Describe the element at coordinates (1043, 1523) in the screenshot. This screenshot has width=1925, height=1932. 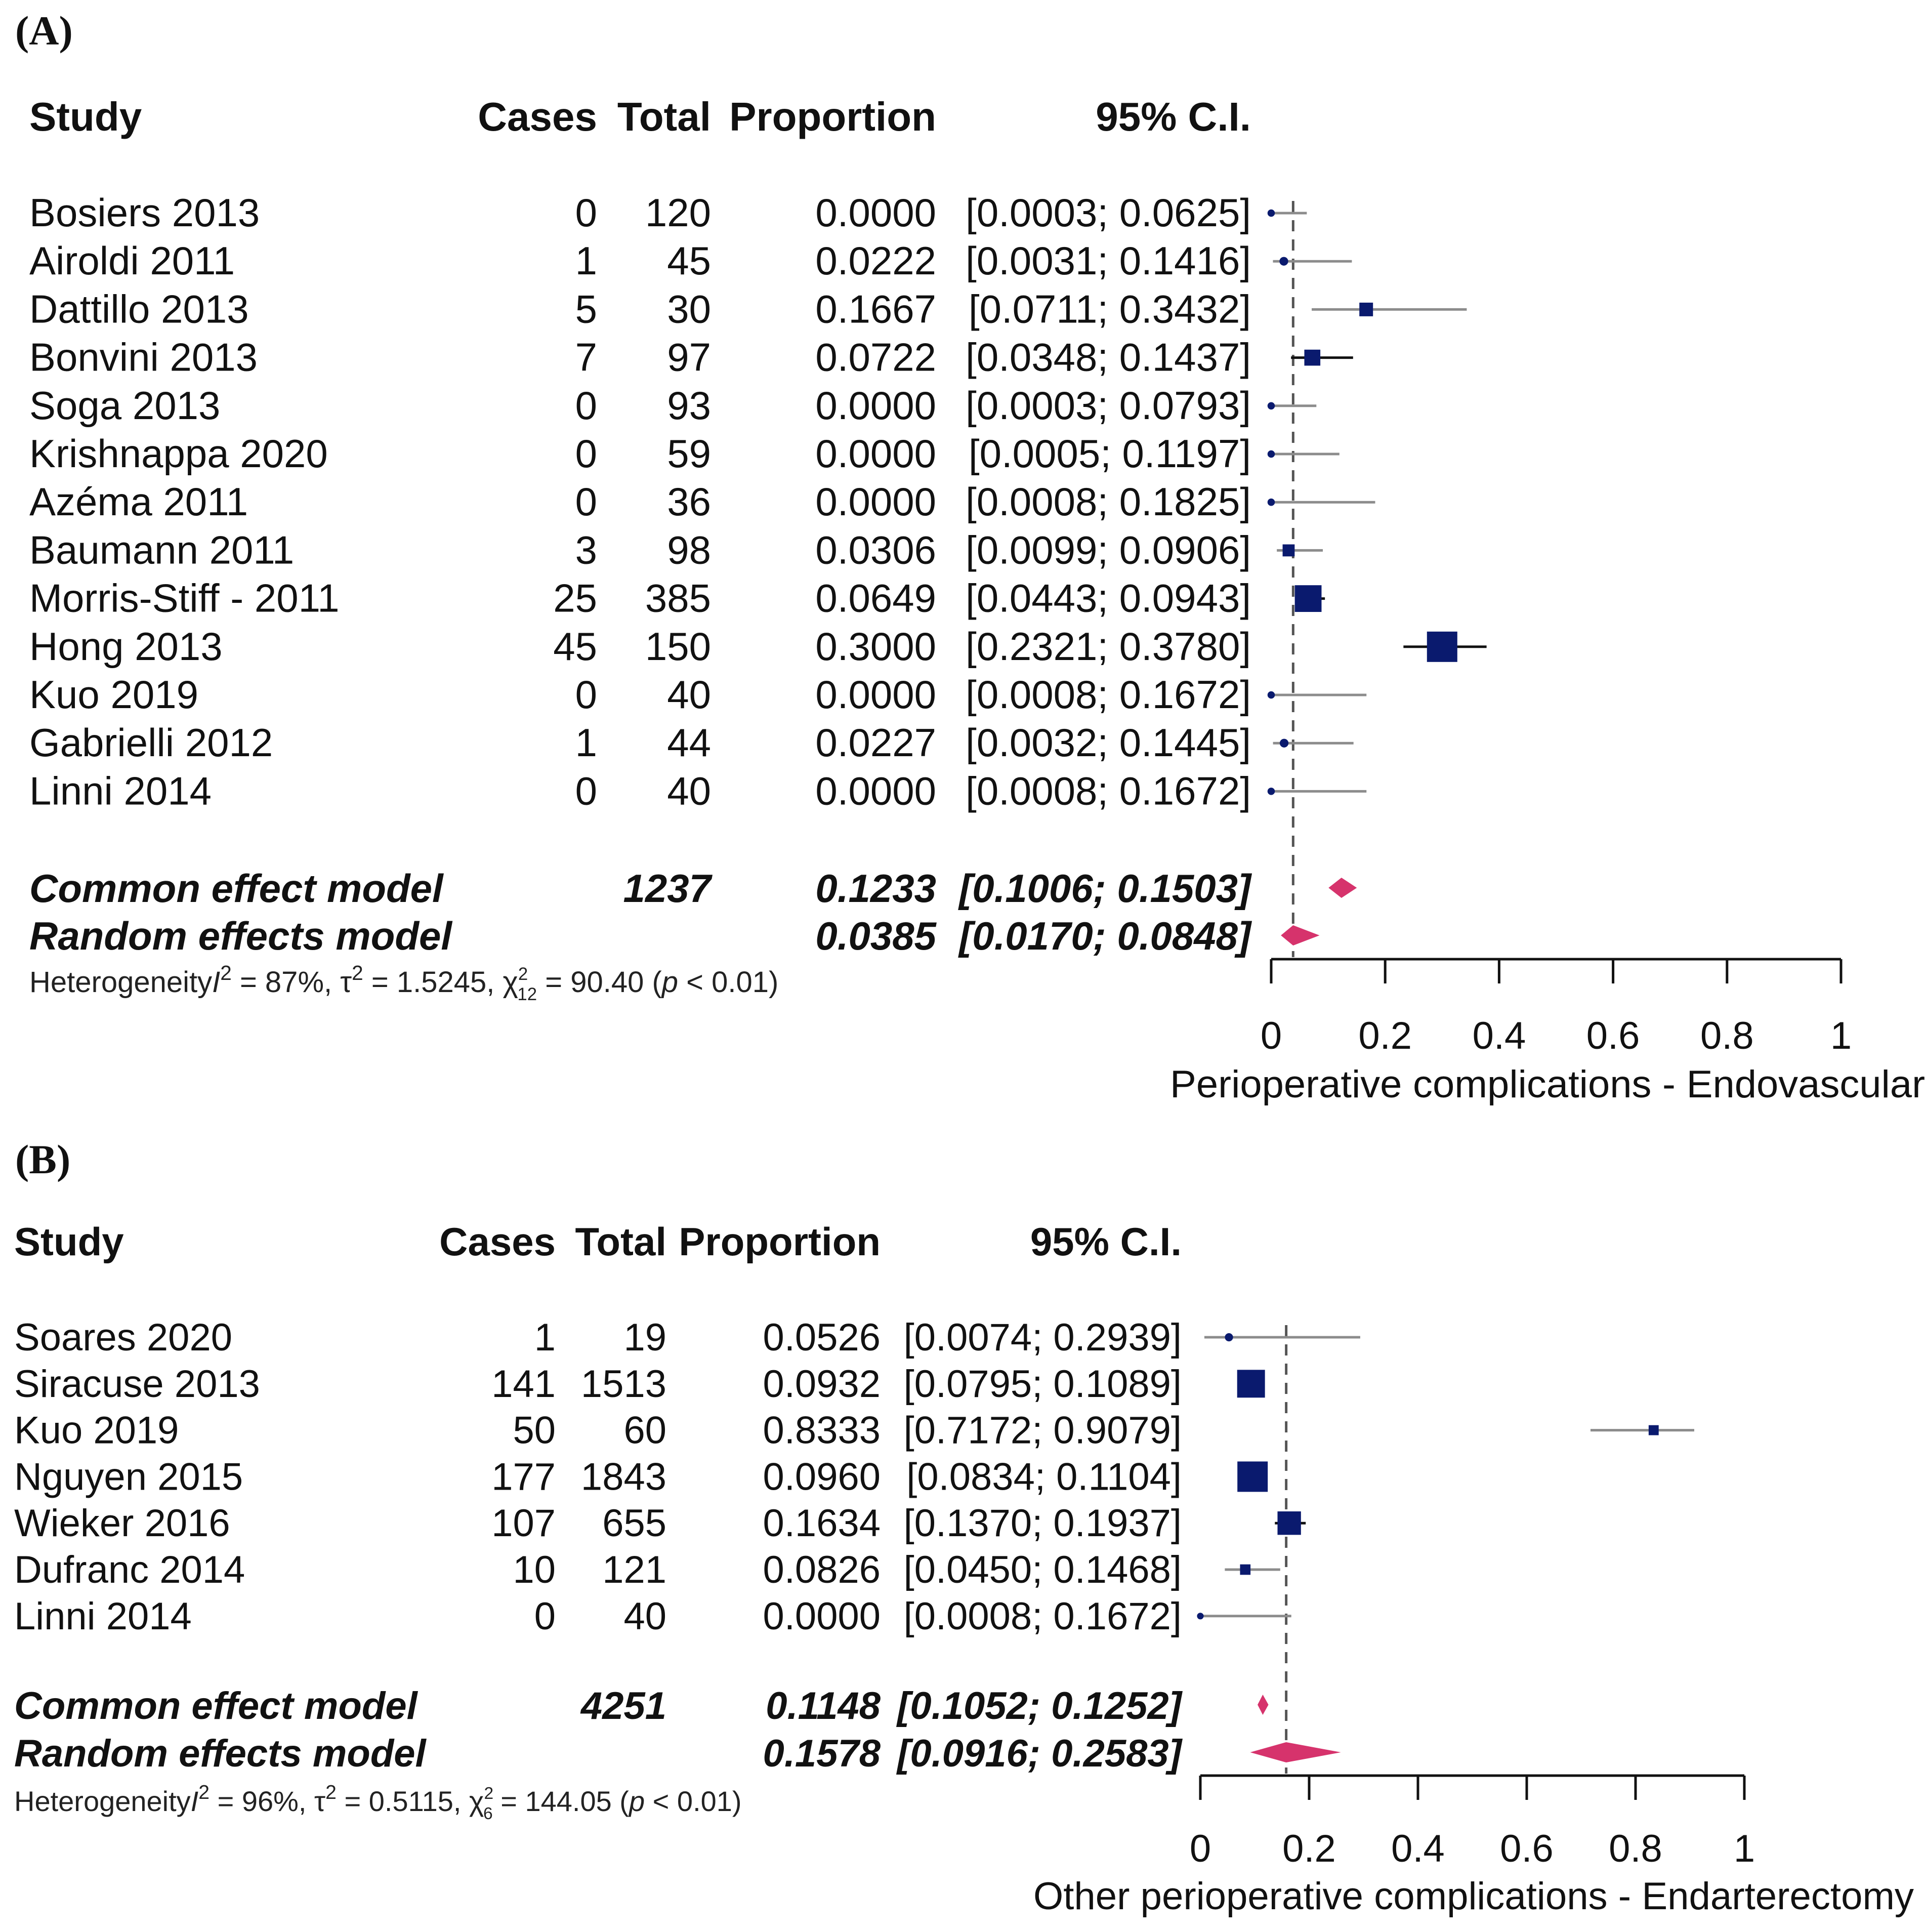
I see `study-ci: [0.1370; 0.1937]` at that location.